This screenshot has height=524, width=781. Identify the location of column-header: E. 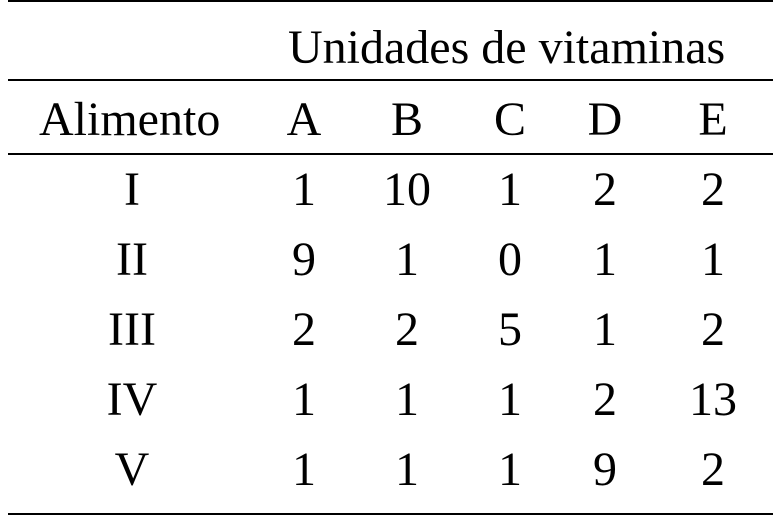
(713, 119).